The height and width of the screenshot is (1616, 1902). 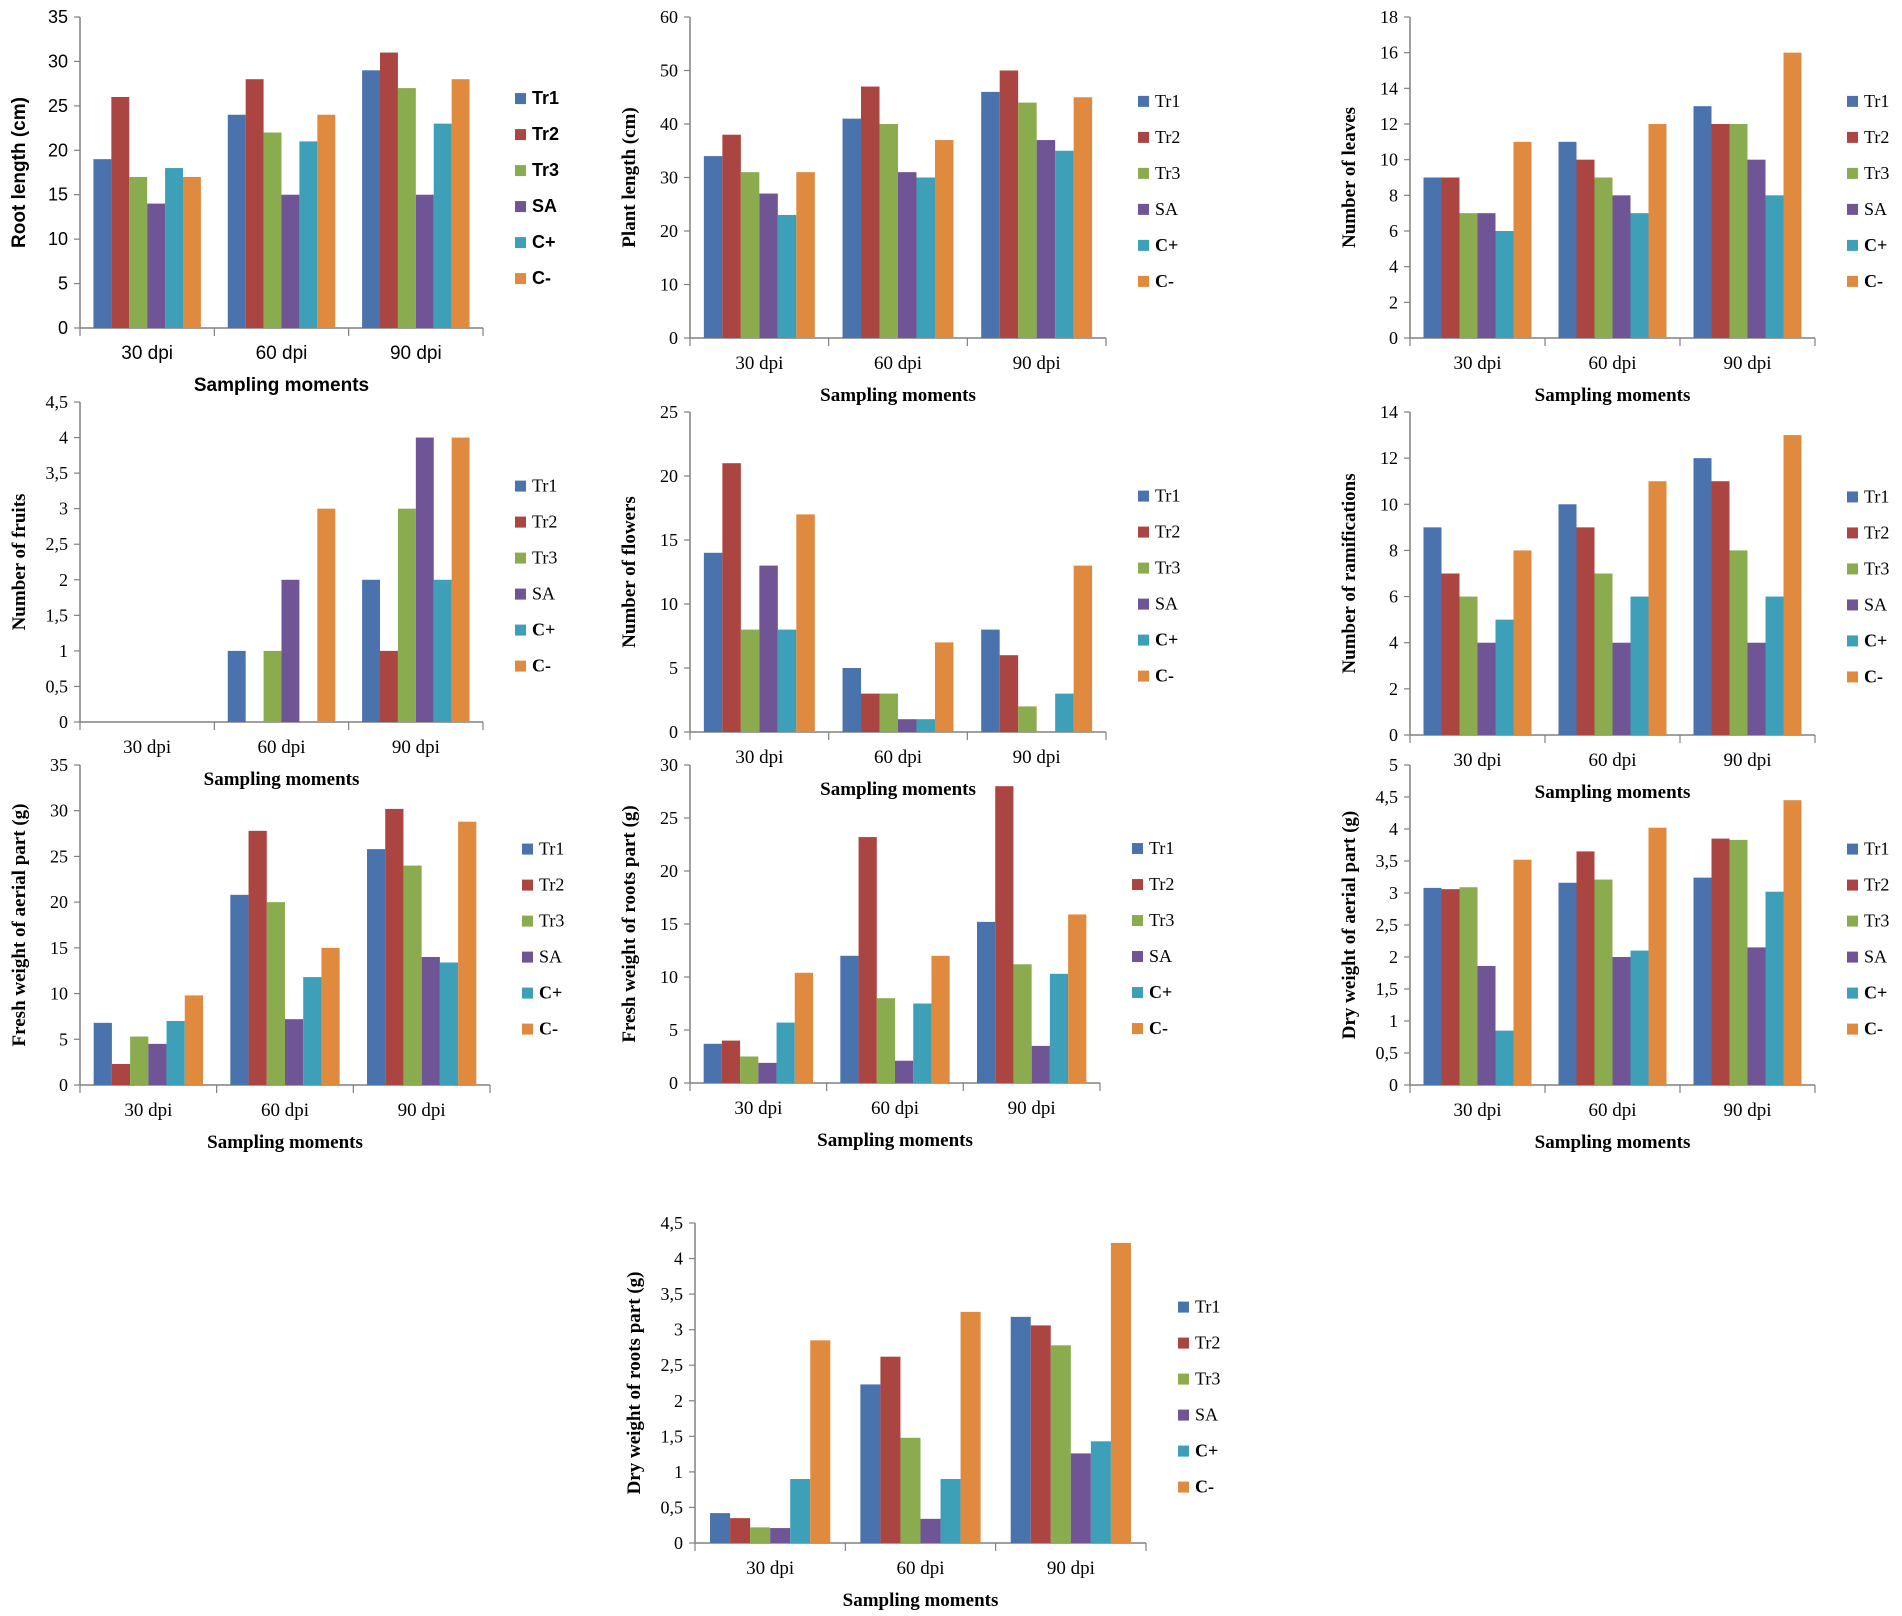 What do you see at coordinates (672, 1507) in the screenshot?
I see `y-tick-label: 0,5` at bounding box center [672, 1507].